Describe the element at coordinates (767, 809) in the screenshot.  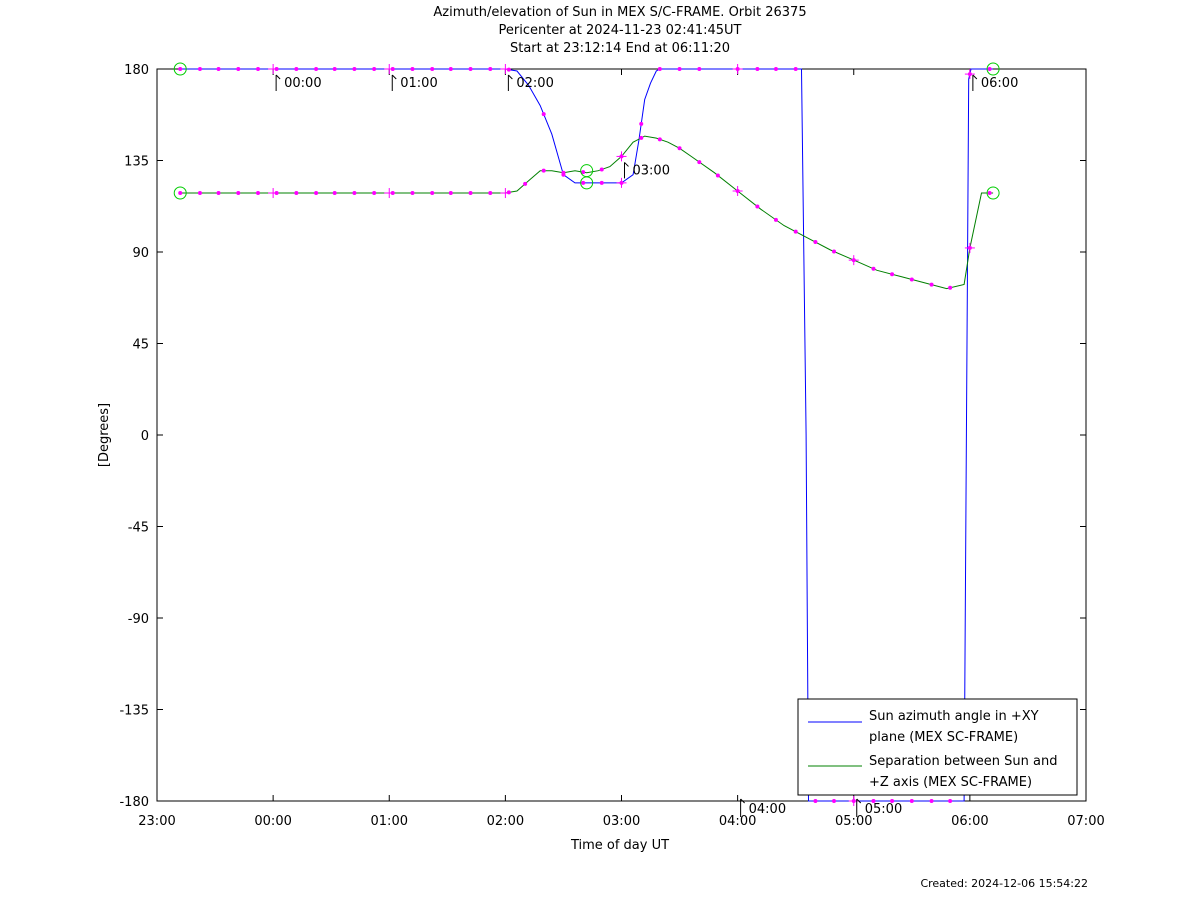
I see `annotation-label-4: 04:00` at that location.